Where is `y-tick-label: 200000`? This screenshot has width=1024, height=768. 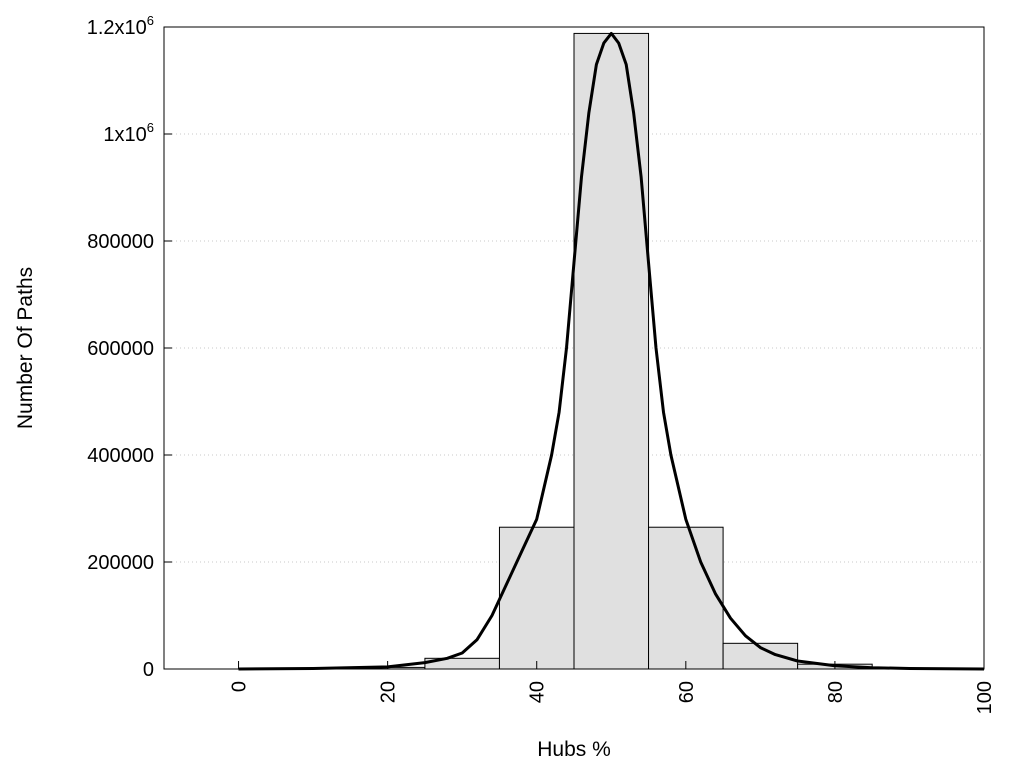 y-tick-label: 200000 is located at coordinates (120, 563).